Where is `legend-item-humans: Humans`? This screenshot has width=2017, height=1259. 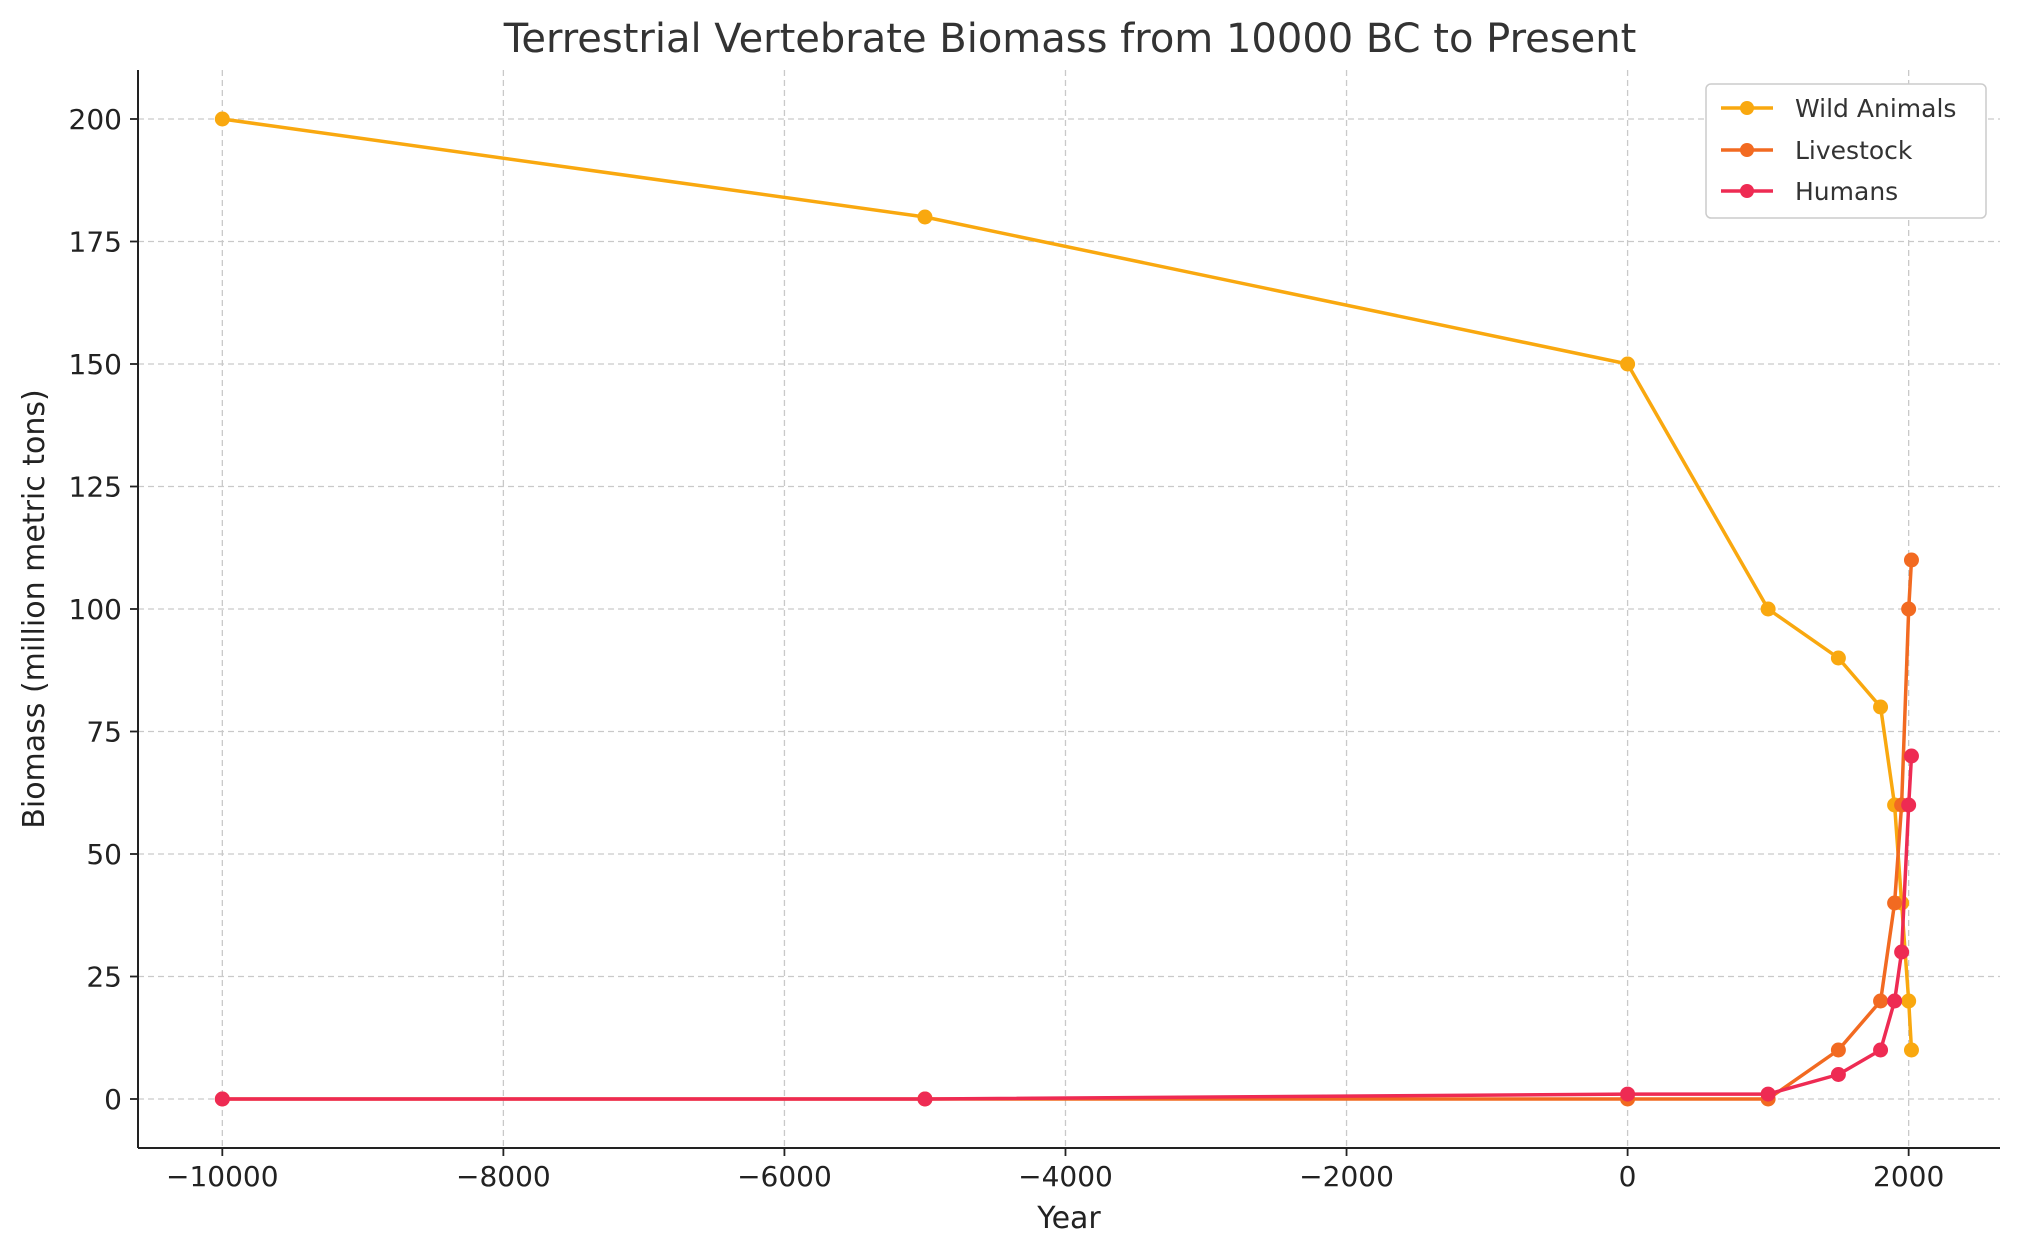
legend-item-humans: Humans is located at coordinates (1809, 191).